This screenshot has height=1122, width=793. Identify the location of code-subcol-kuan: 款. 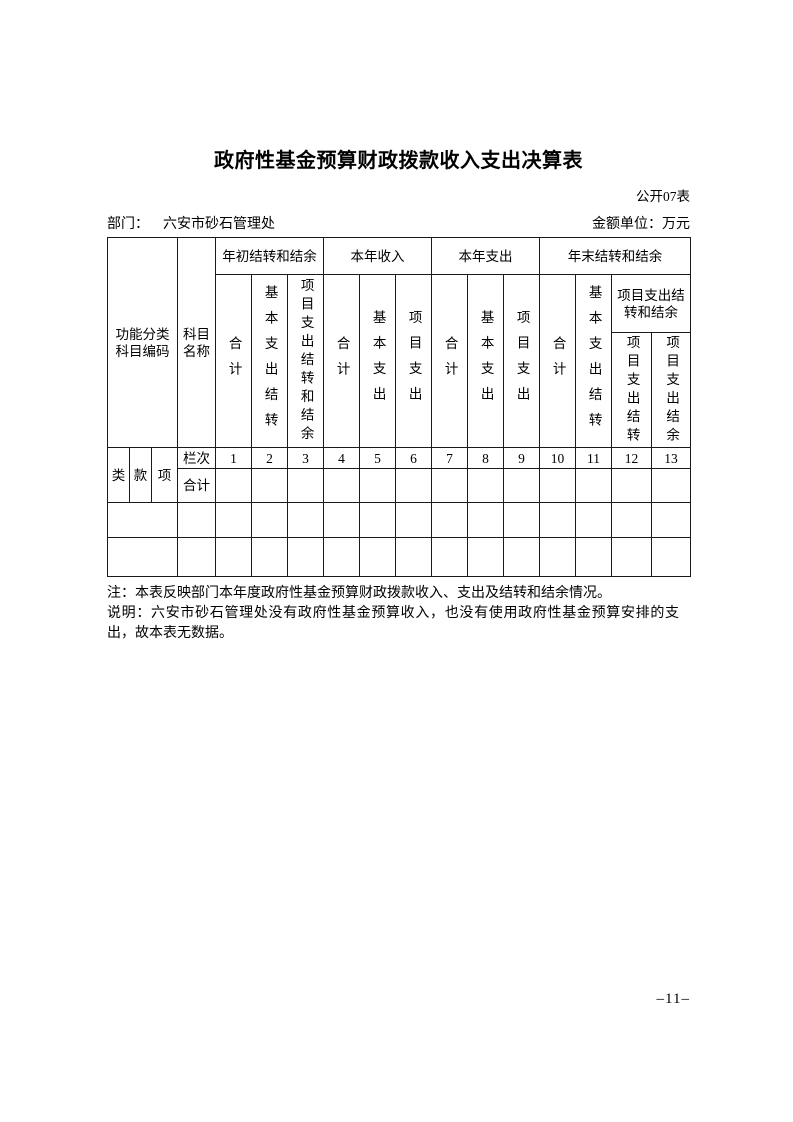
(140, 475).